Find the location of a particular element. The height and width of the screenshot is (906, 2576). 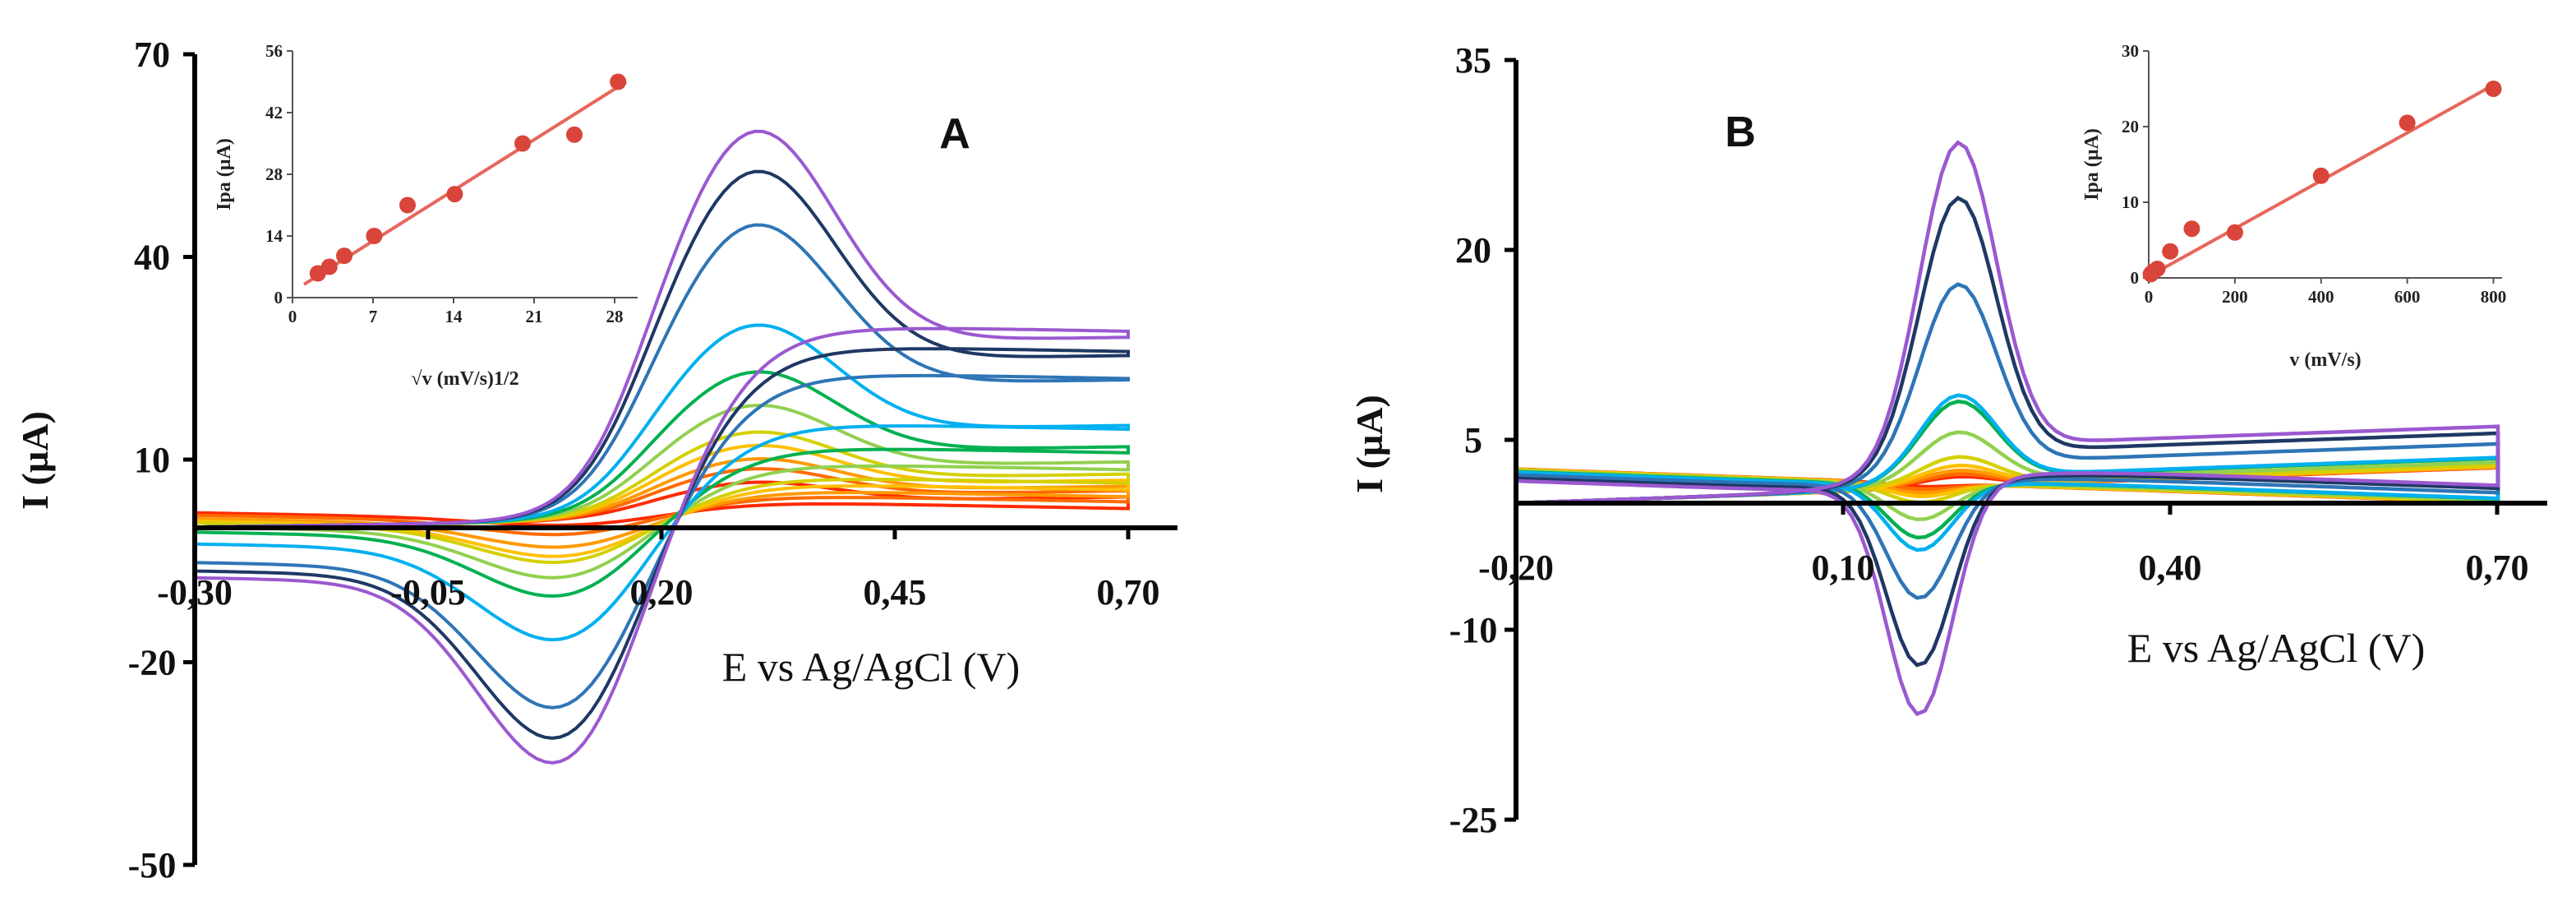

inset-x-tick-label: 600 is located at coordinates (2407, 297).